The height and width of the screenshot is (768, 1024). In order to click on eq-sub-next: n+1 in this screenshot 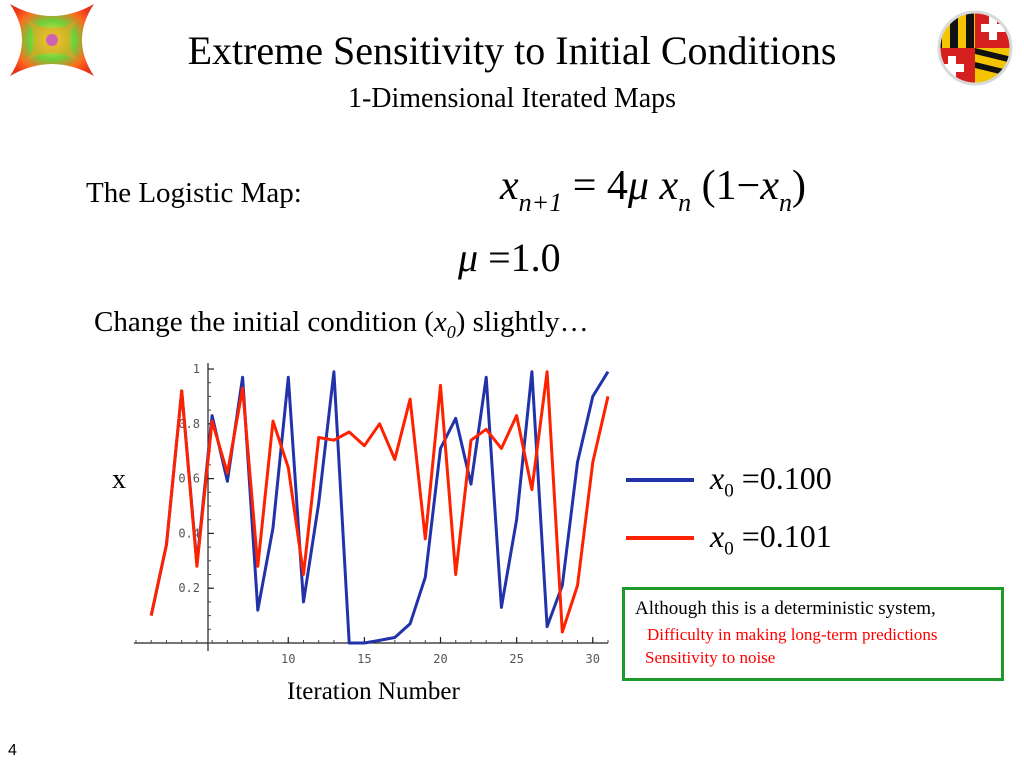, I will do `click(540, 202)`.